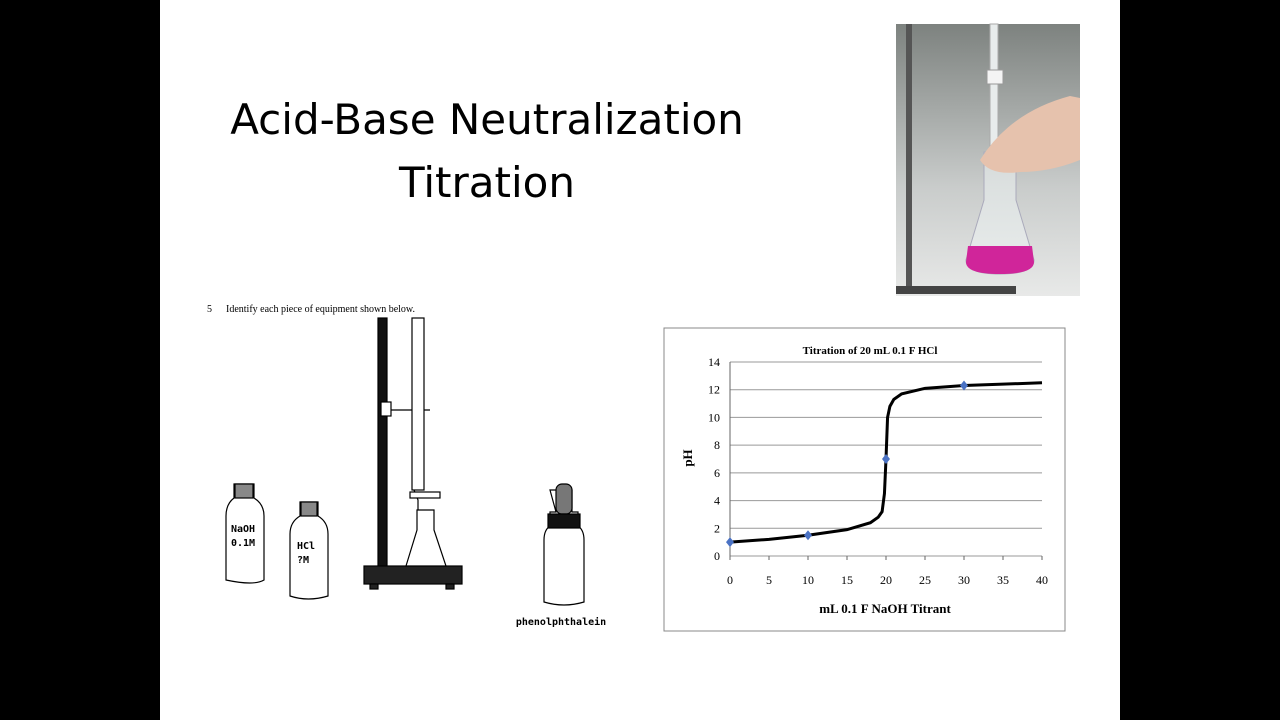 The height and width of the screenshot is (720, 1280). Describe the element at coordinates (1003, 580) in the screenshot. I see `x-tick-label: 35` at that location.